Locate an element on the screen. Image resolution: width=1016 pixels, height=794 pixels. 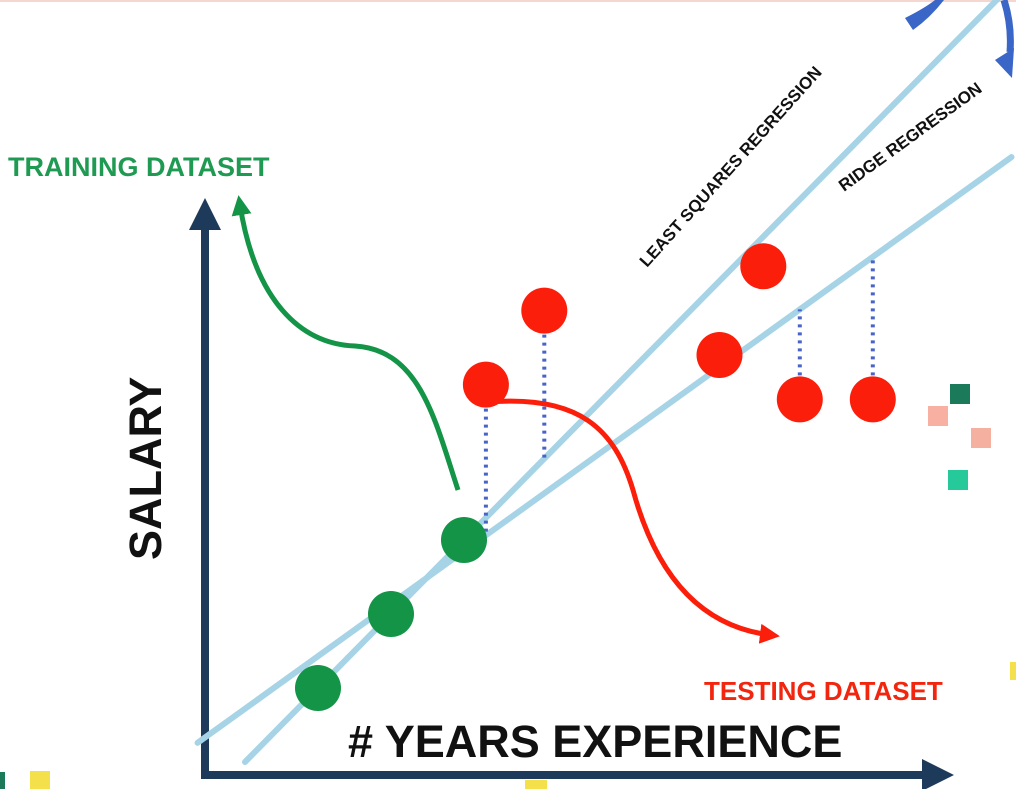
top-edge-tint is located at coordinates (508, 1).